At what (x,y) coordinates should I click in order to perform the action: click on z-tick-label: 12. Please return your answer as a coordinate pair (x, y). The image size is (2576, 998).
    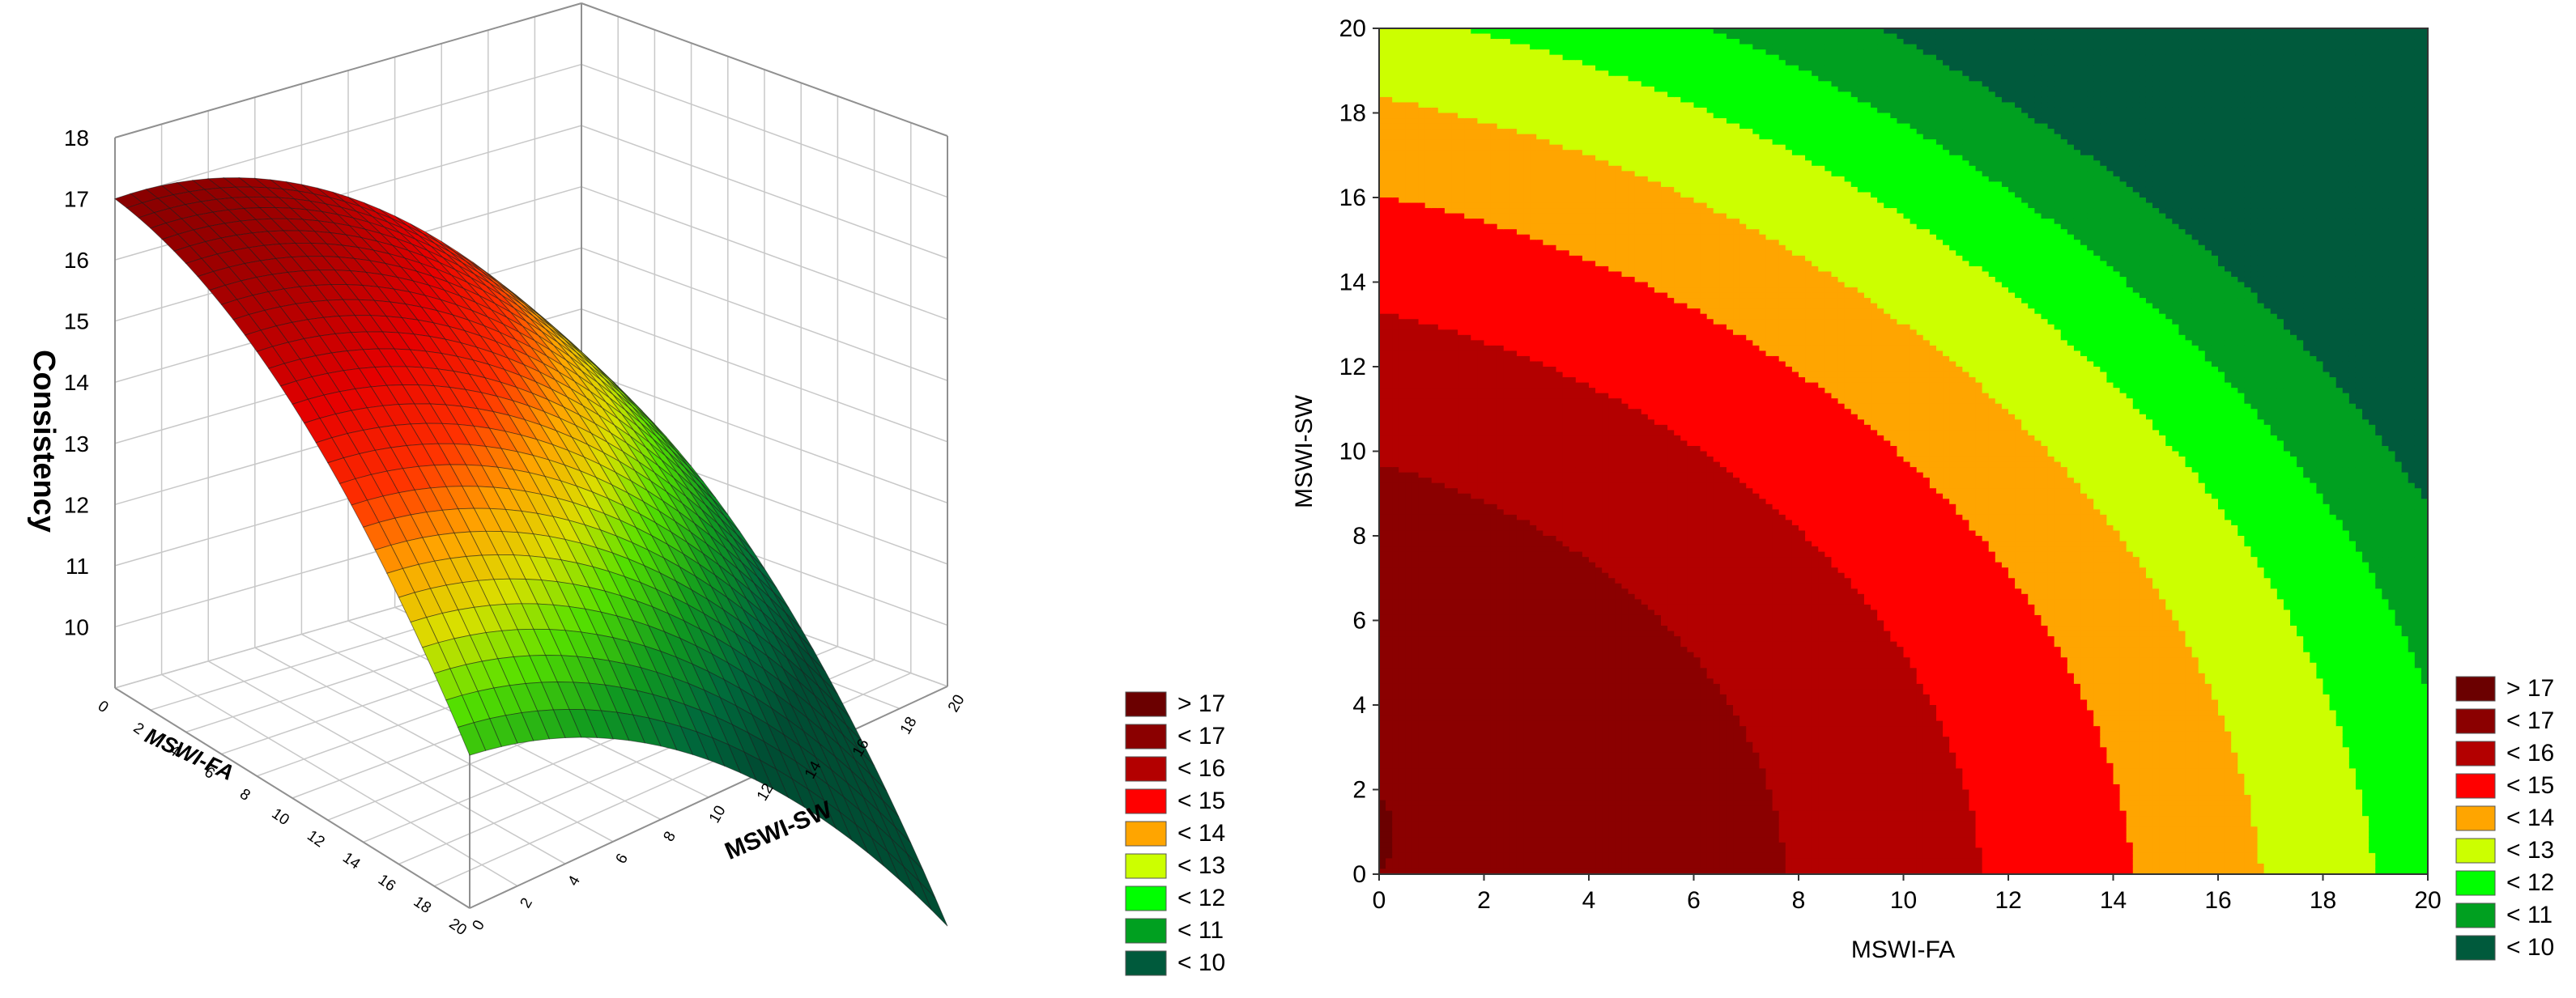
    Looking at the image, I should click on (76, 504).